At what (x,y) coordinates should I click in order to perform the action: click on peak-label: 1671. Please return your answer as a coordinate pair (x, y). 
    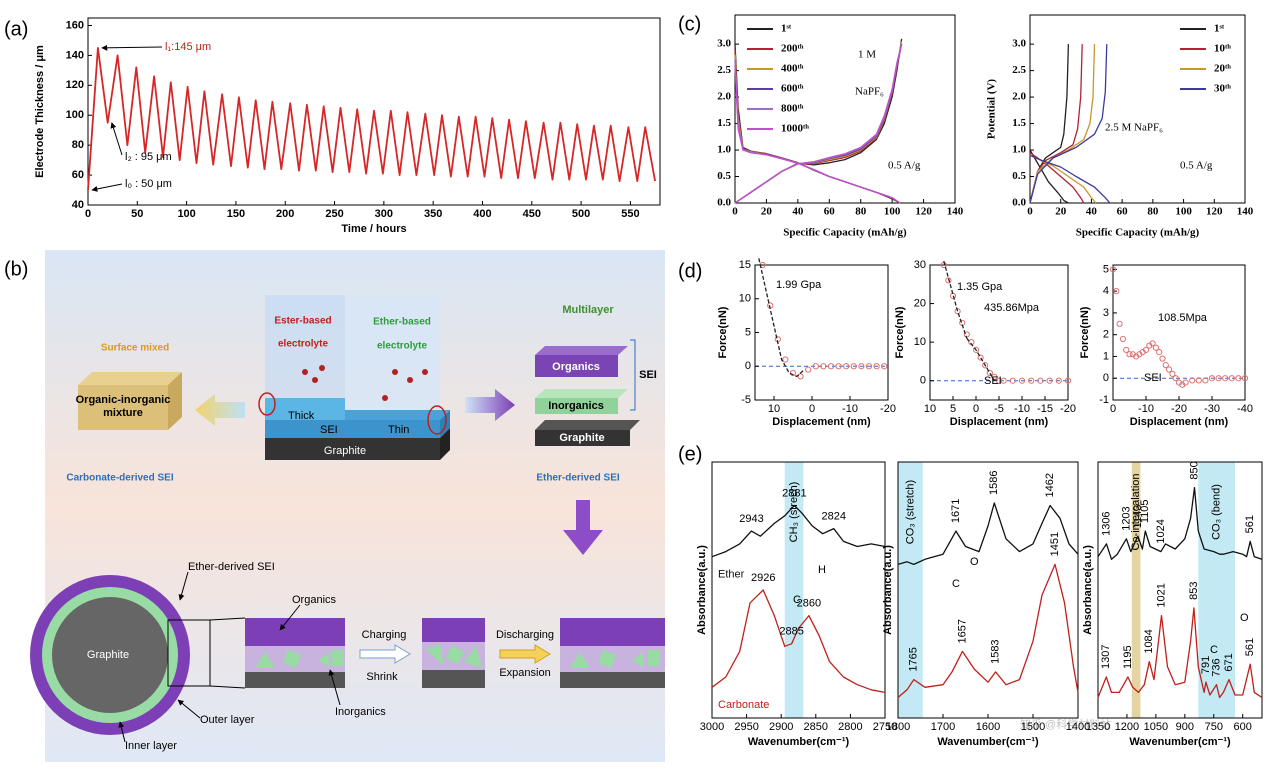
    Looking at the image, I should click on (956, 511).